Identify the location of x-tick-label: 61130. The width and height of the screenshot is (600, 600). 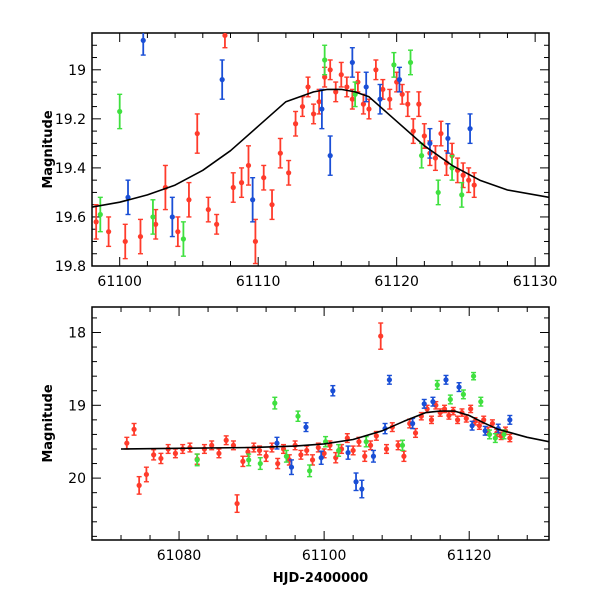
(535, 282).